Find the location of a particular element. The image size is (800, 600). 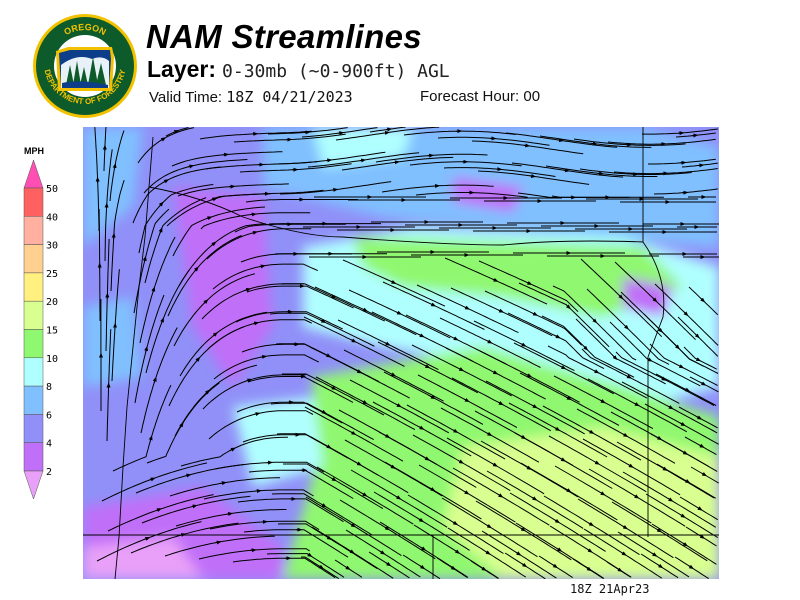

legend-tick: 10 is located at coordinates (52, 359).